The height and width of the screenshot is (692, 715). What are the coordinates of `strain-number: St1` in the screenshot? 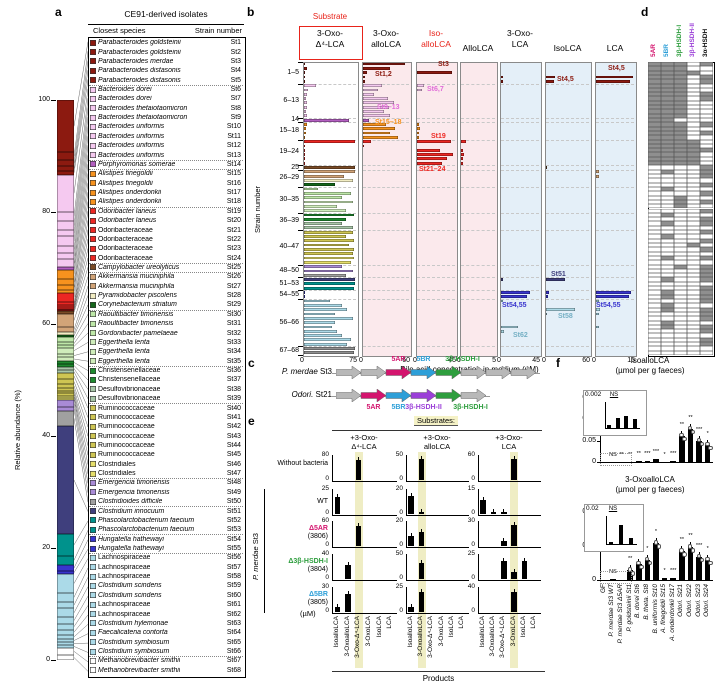 It's located at (235, 43).